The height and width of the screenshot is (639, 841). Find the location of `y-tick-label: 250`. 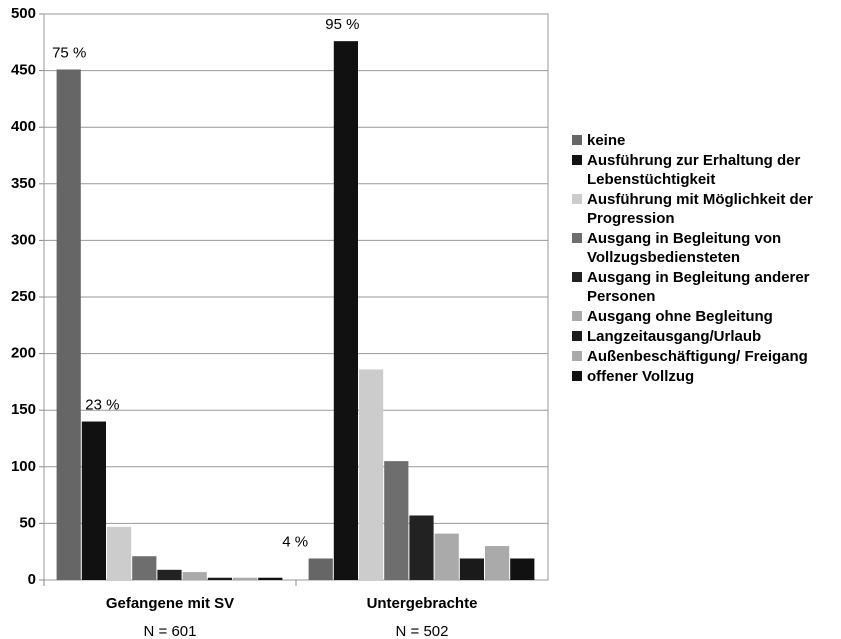

y-tick-label: 250 is located at coordinates (23, 296).